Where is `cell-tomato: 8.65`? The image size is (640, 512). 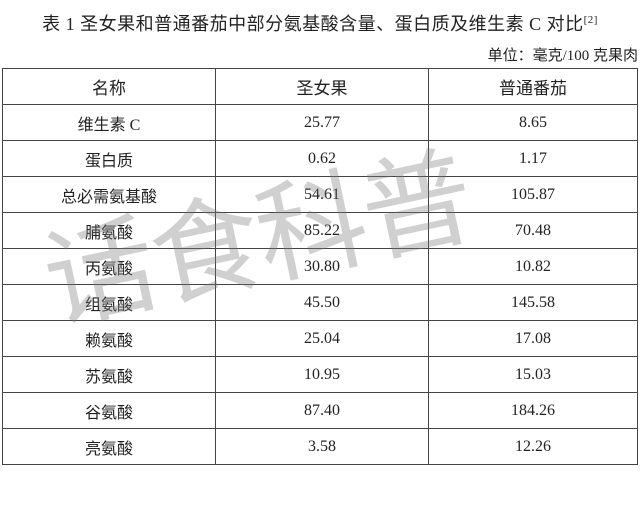
cell-tomato: 8.65 is located at coordinates (533, 122).